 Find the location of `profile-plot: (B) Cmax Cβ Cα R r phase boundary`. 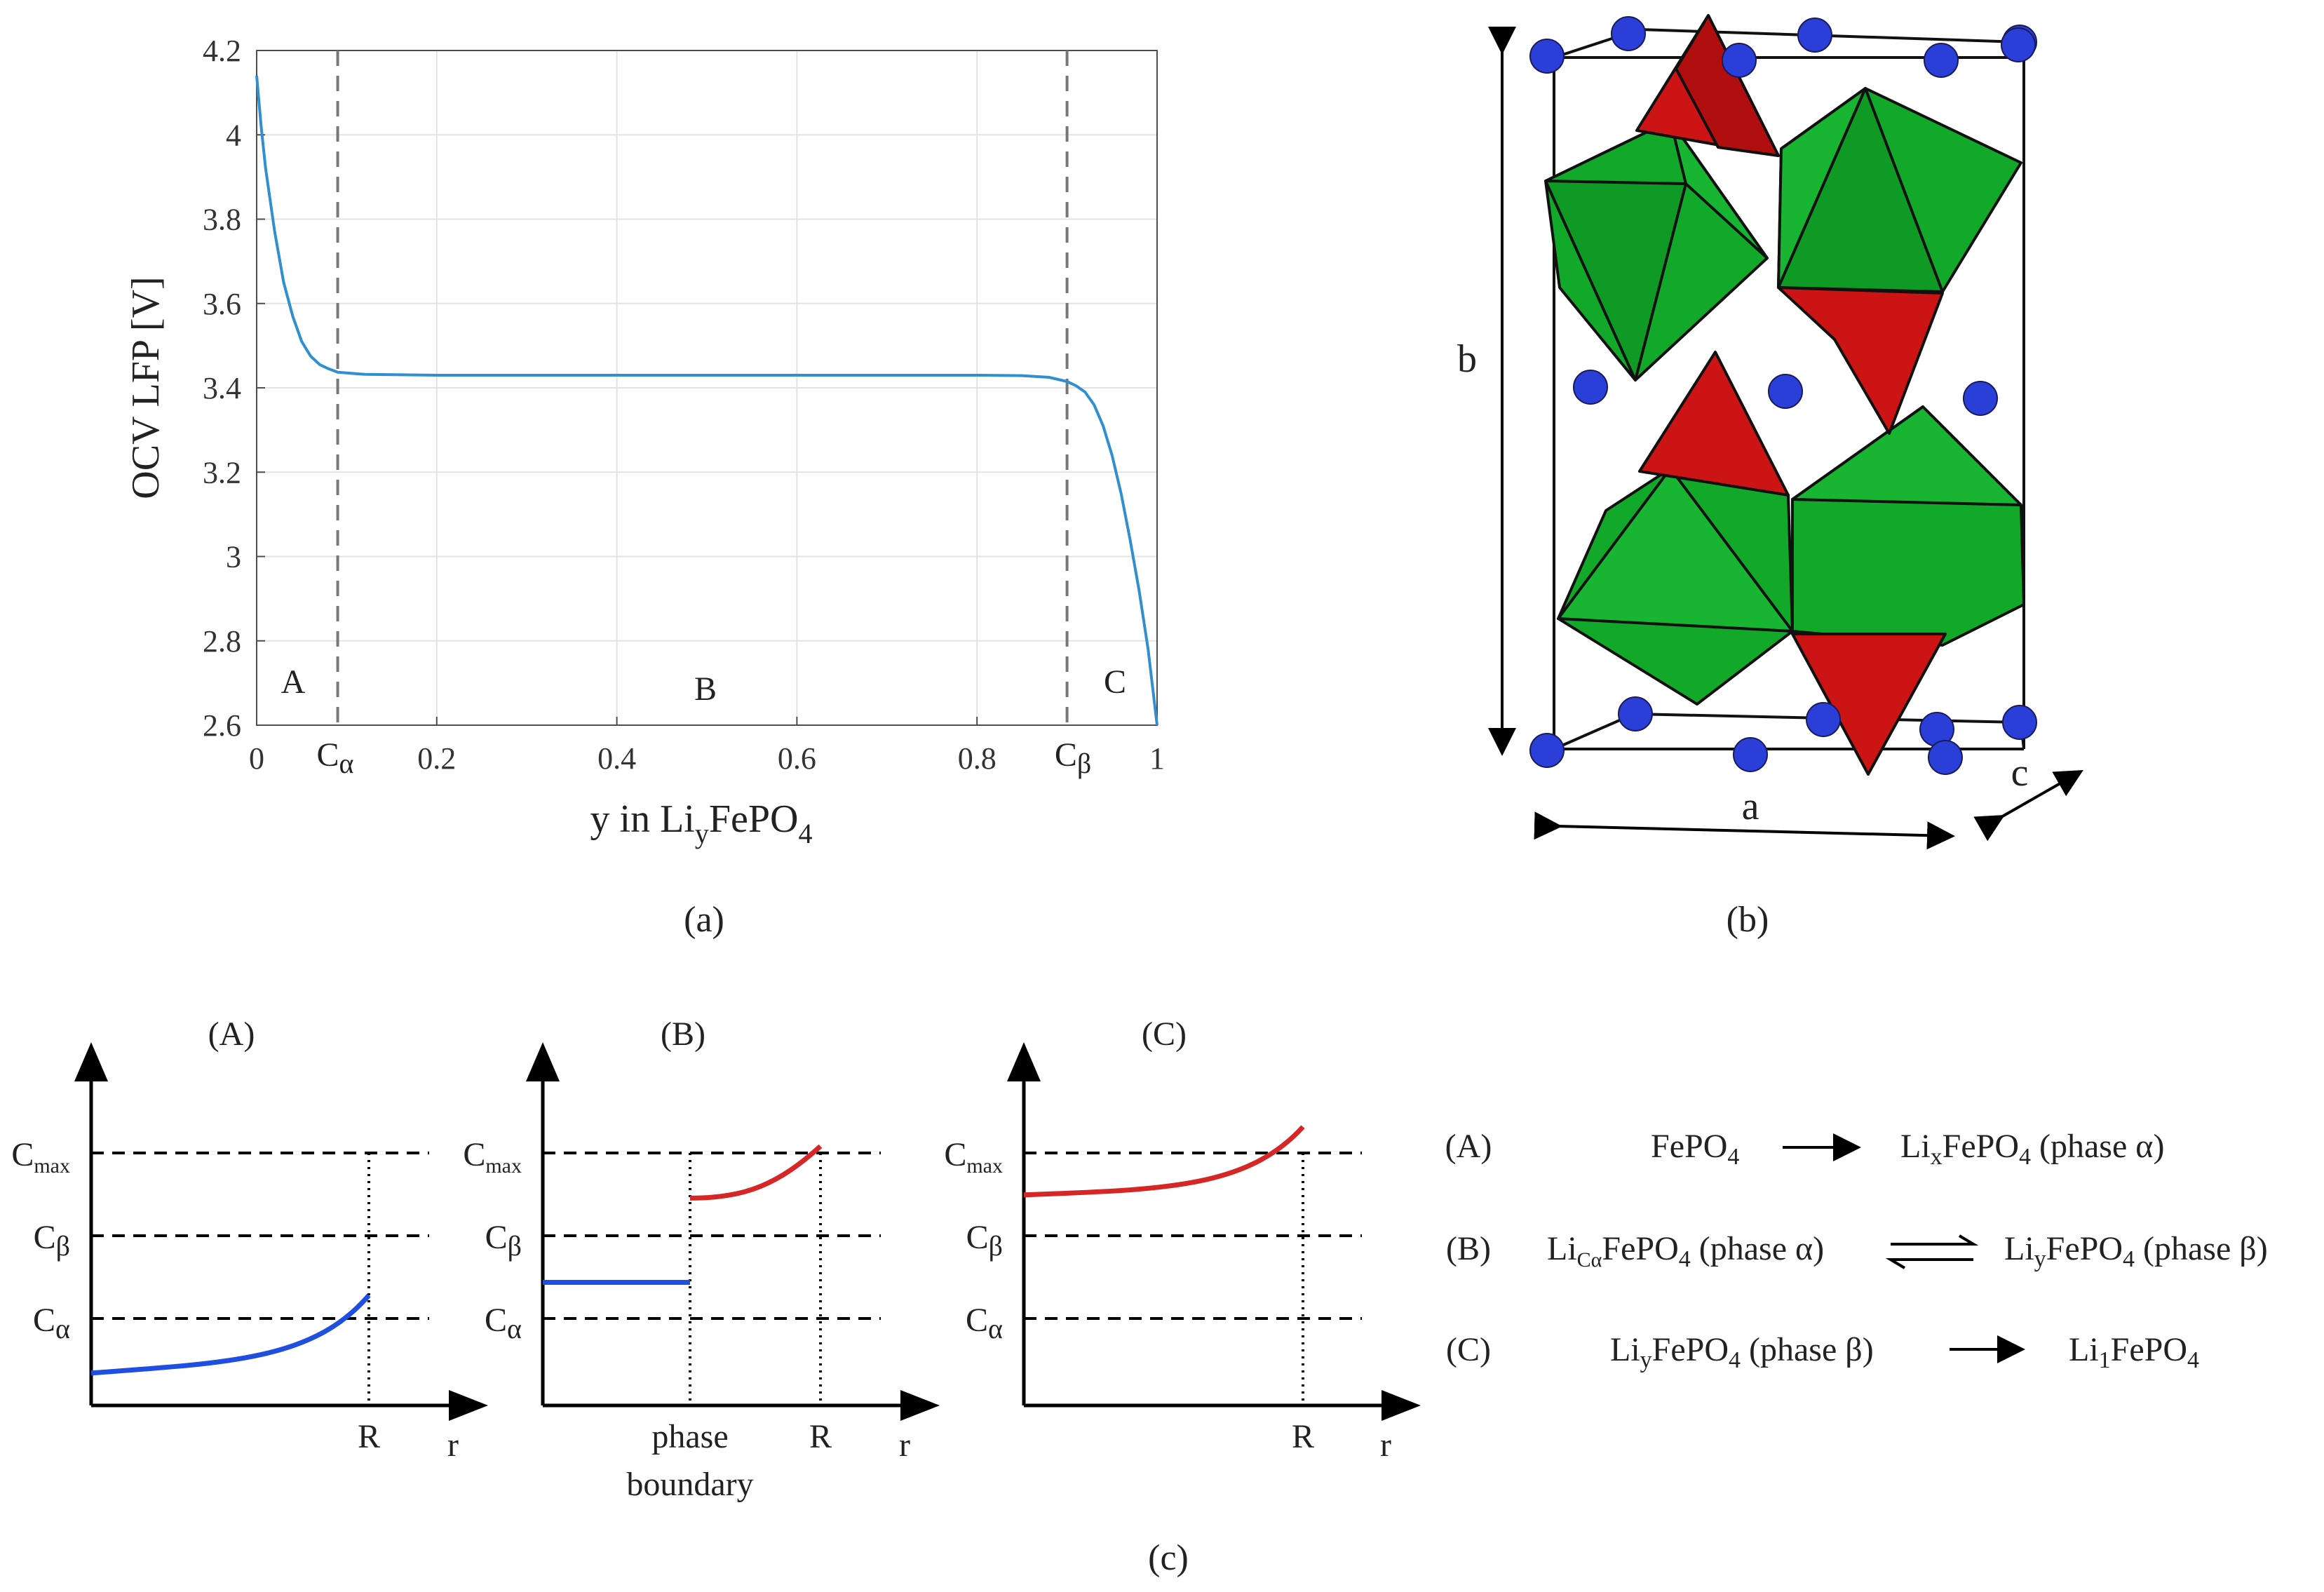

profile-plot: (B) Cmax Cβ Cα R r phase boundary is located at coordinates (701, 1259).